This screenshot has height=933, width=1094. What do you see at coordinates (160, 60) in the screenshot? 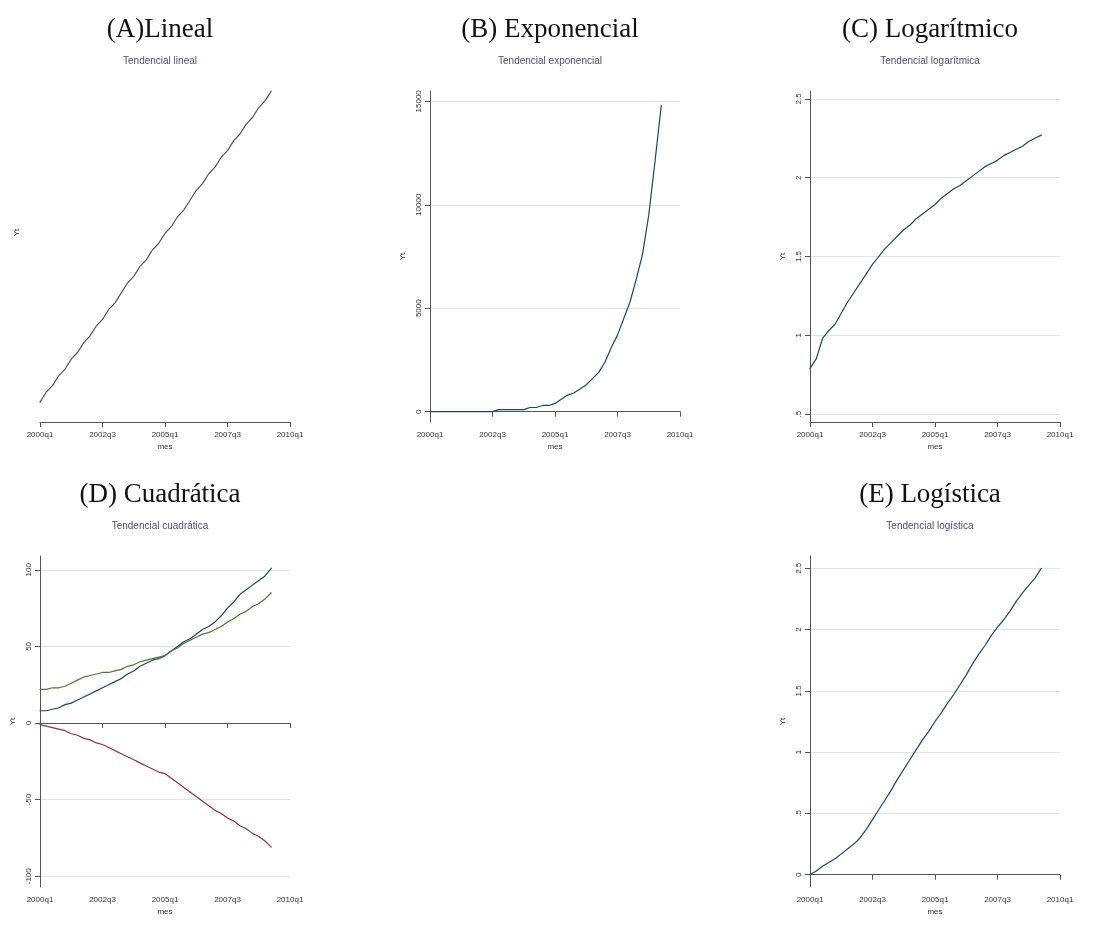
I see `chart-subtitle: Tendencial lineal` at bounding box center [160, 60].